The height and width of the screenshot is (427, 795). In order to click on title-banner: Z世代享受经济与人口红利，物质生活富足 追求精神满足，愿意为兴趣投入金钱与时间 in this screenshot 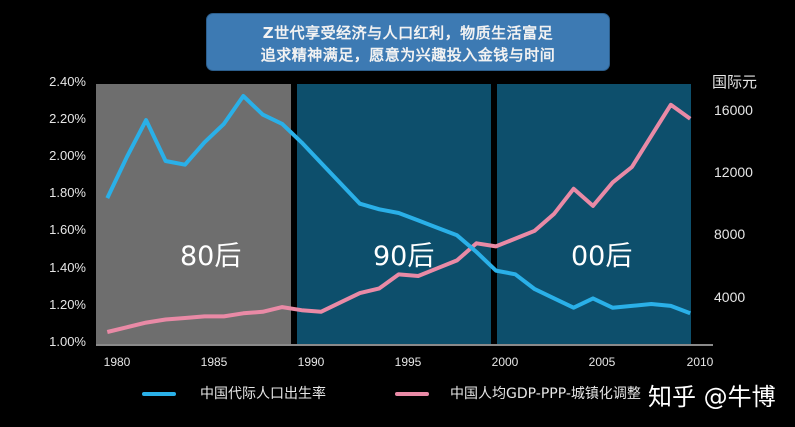, I will do `click(408, 42)`.